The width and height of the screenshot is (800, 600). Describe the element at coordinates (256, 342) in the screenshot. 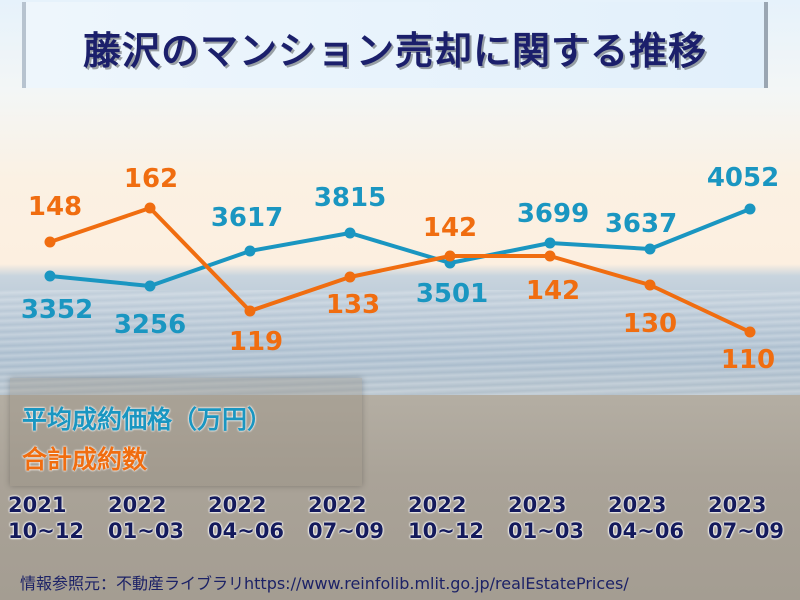

I see `count-label: 119` at that location.